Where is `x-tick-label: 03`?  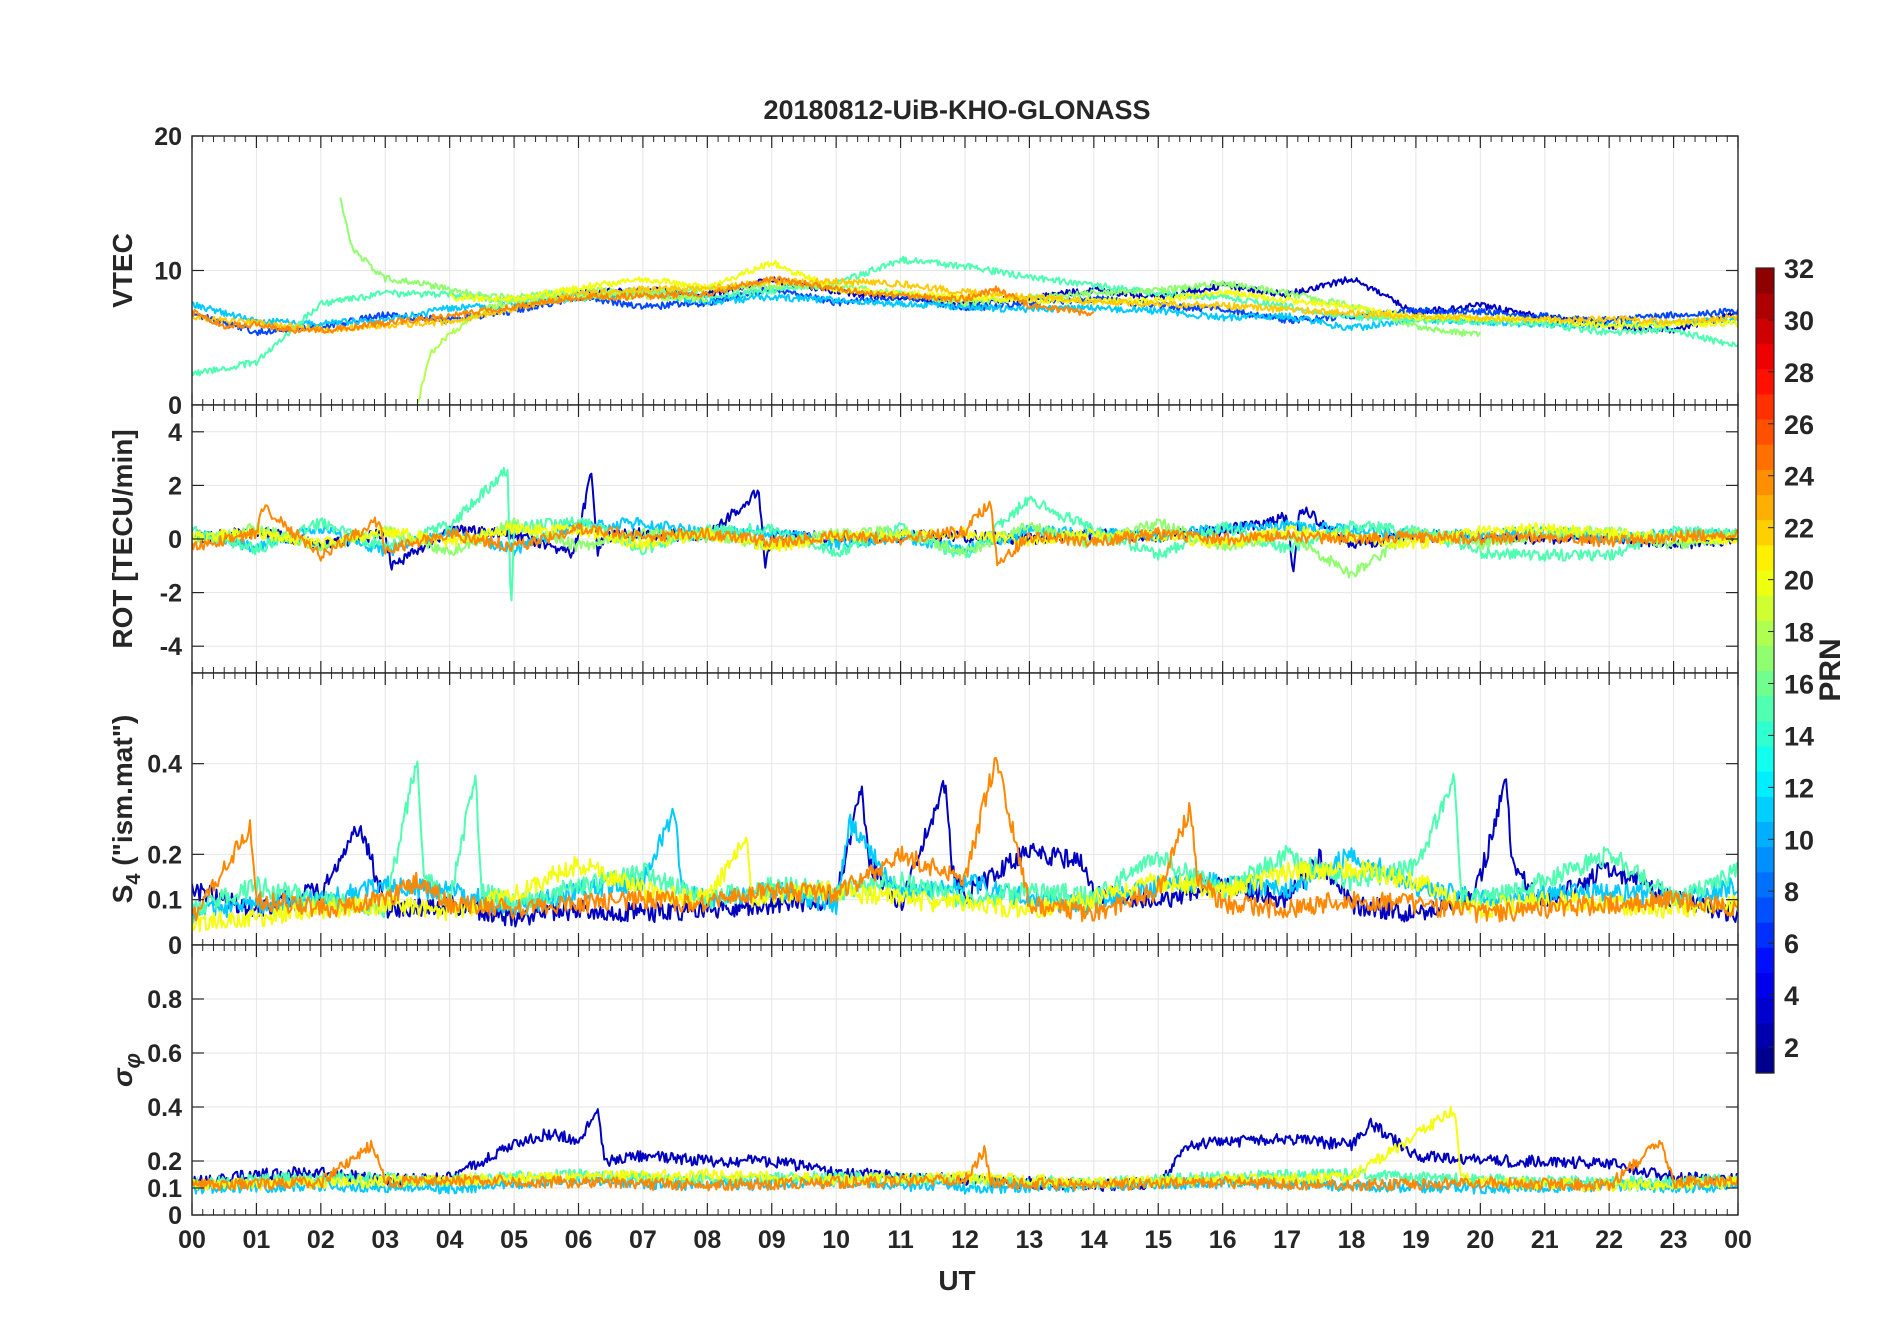
x-tick-label: 03 is located at coordinates (385, 1240).